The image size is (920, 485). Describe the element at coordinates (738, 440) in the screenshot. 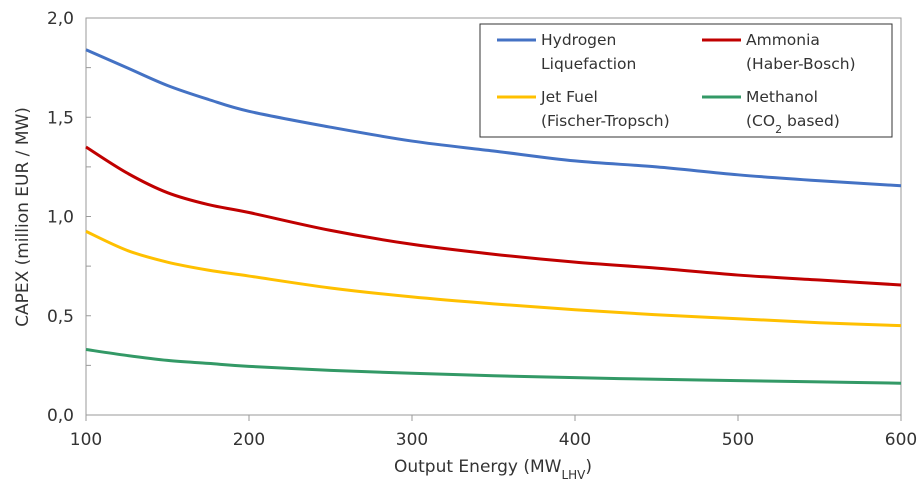

I see `x-tick-label: 500` at that location.